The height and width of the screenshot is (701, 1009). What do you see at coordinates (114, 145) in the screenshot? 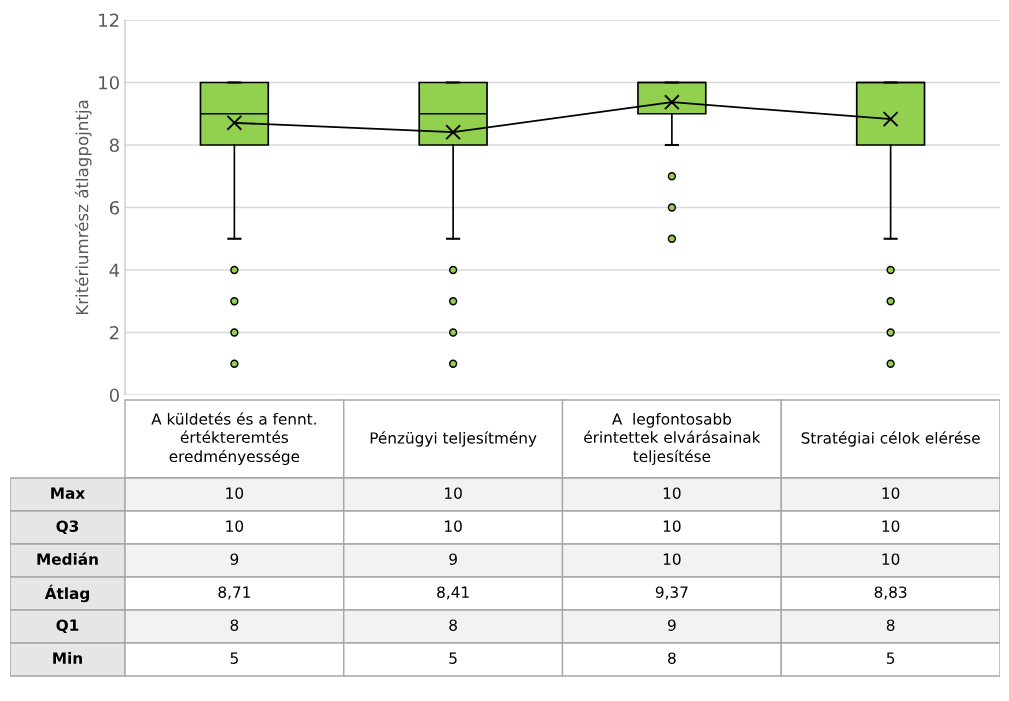
I see `y-tick-label: 8` at bounding box center [114, 145].